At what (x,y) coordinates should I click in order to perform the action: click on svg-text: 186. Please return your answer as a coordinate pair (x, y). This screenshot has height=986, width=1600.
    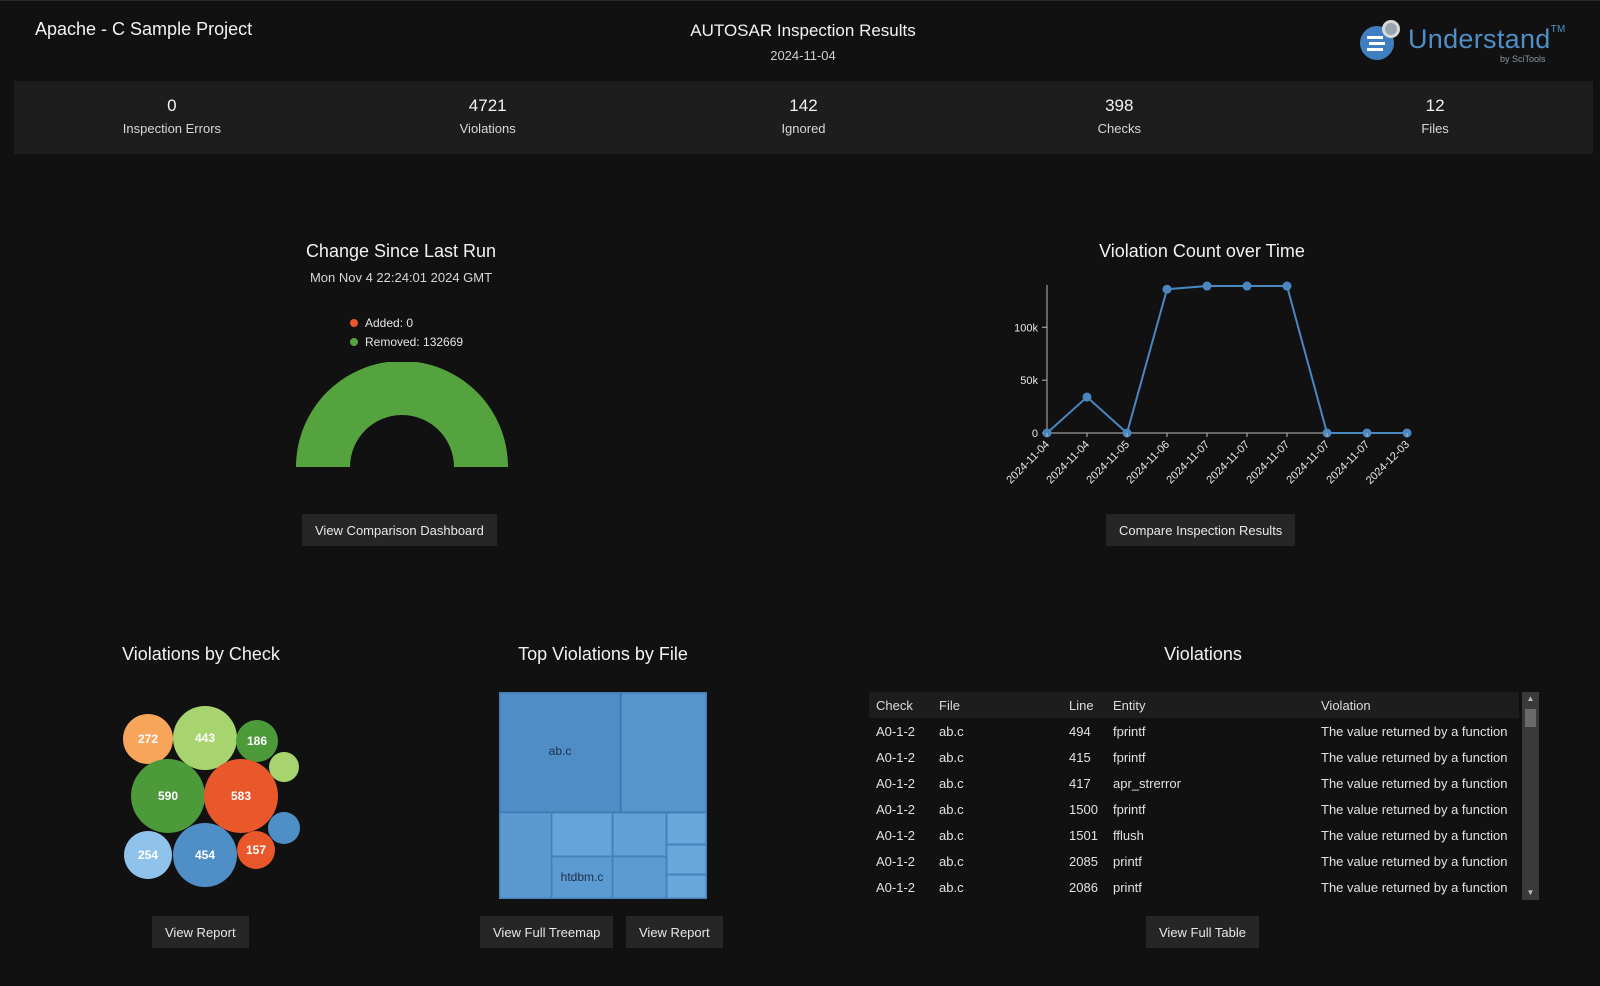
    Looking at the image, I should click on (257, 741).